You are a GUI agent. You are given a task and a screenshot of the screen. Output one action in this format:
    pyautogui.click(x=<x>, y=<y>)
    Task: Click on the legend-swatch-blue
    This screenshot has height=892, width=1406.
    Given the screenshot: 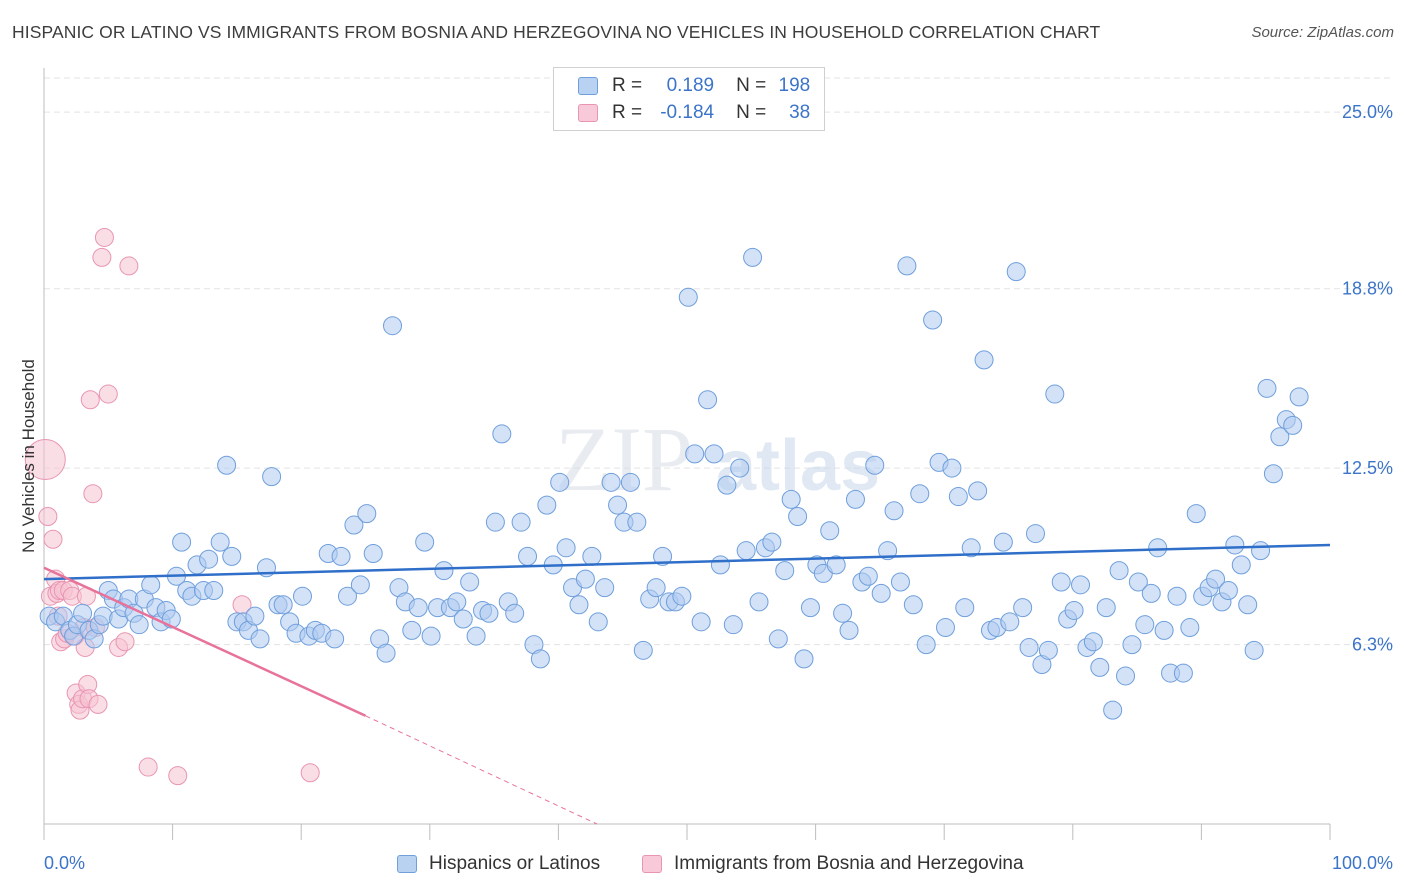 What is the action you would take?
    pyautogui.click(x=588, y=86)
    